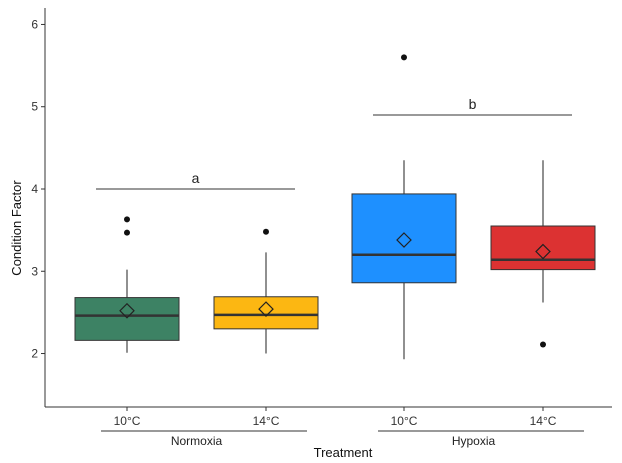 The height and width of the screenshot is (463, 622). What do you see at coordinates (34, 271) in the screenshot?
I see `y-tick-label: 3` at bounding box center [34, 271].